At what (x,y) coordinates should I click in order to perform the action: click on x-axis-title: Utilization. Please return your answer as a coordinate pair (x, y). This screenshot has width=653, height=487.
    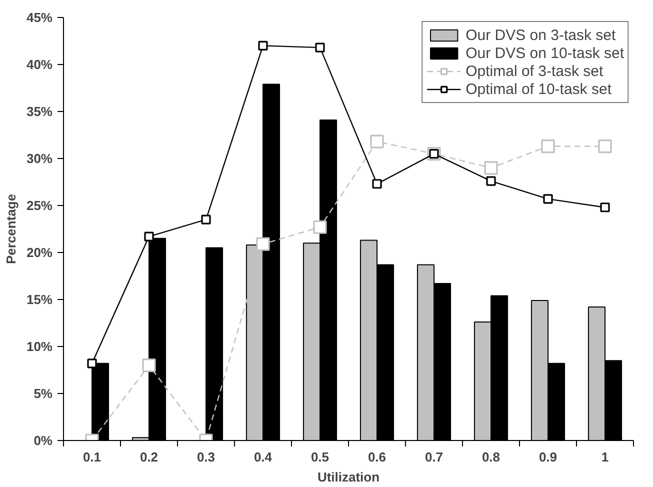
    Looking at the image, I should click on (348, 477).